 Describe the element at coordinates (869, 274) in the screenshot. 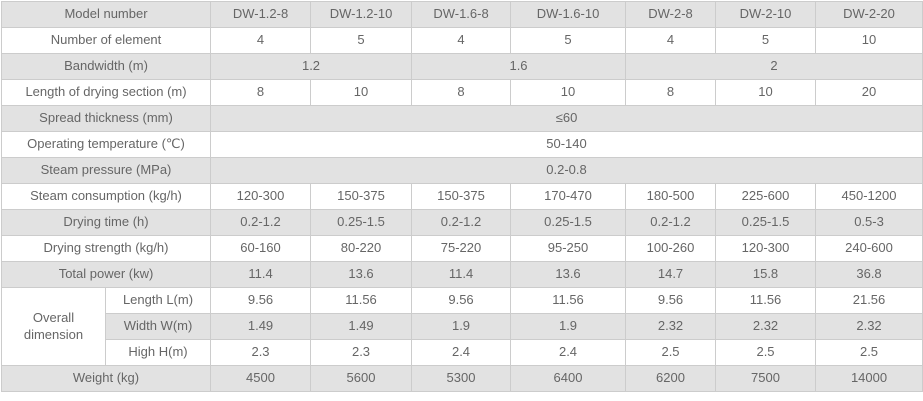

I see `cell-value: 36.8` at that location.